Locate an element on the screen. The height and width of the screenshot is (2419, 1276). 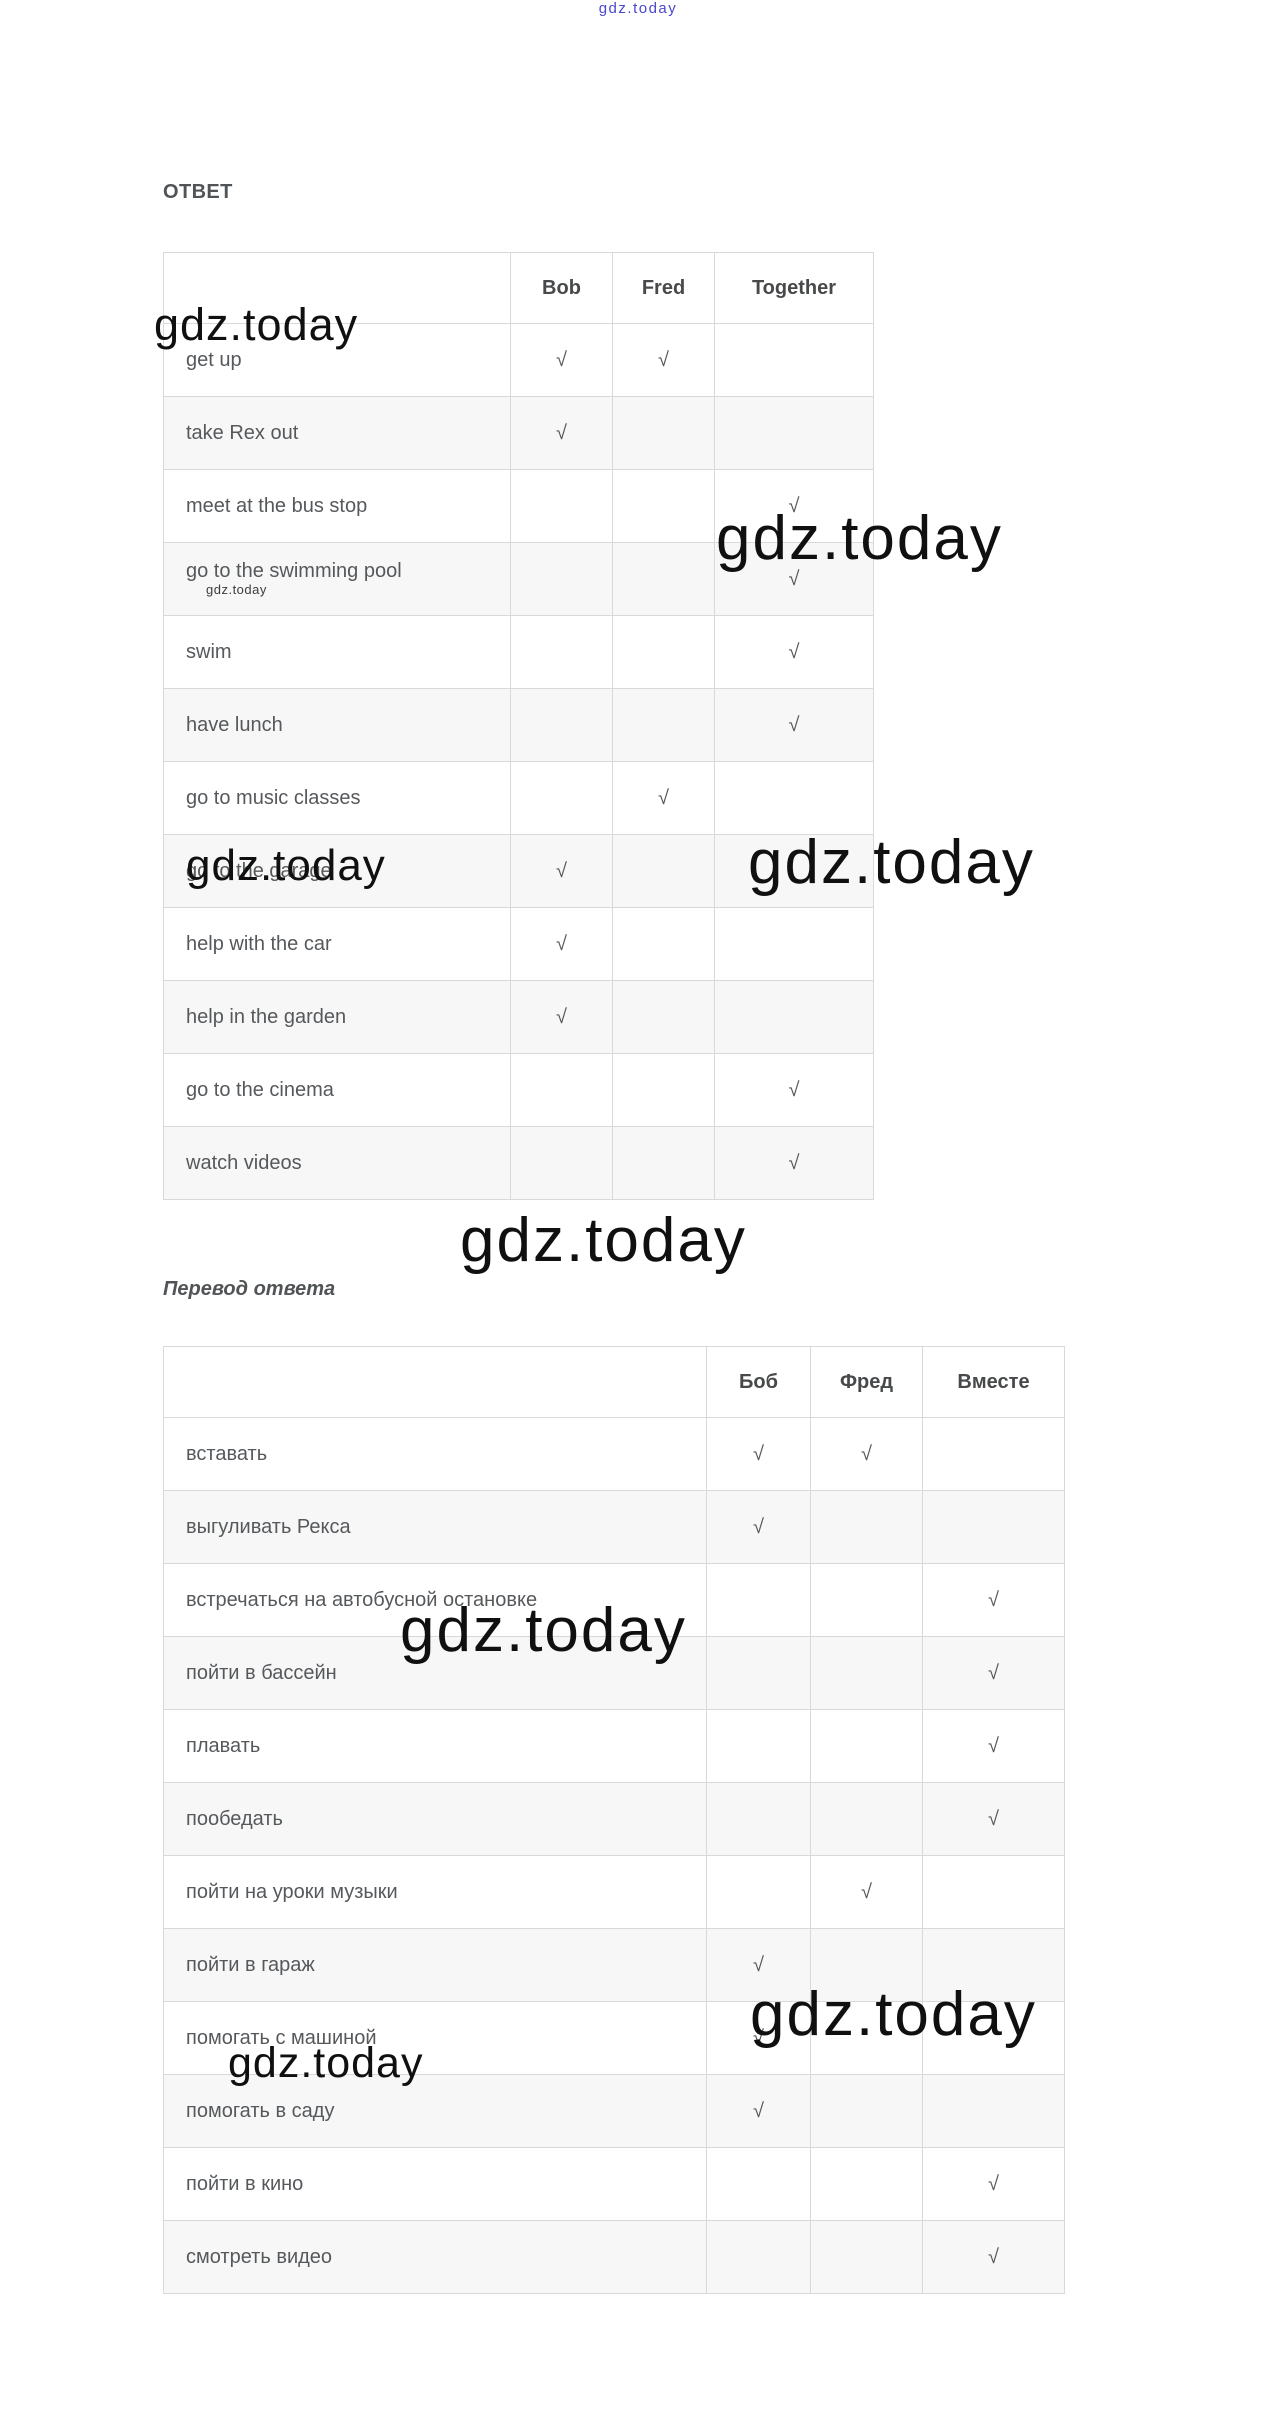
activity-label-cell: go to the cinema is located at coordinates (337, 1090).